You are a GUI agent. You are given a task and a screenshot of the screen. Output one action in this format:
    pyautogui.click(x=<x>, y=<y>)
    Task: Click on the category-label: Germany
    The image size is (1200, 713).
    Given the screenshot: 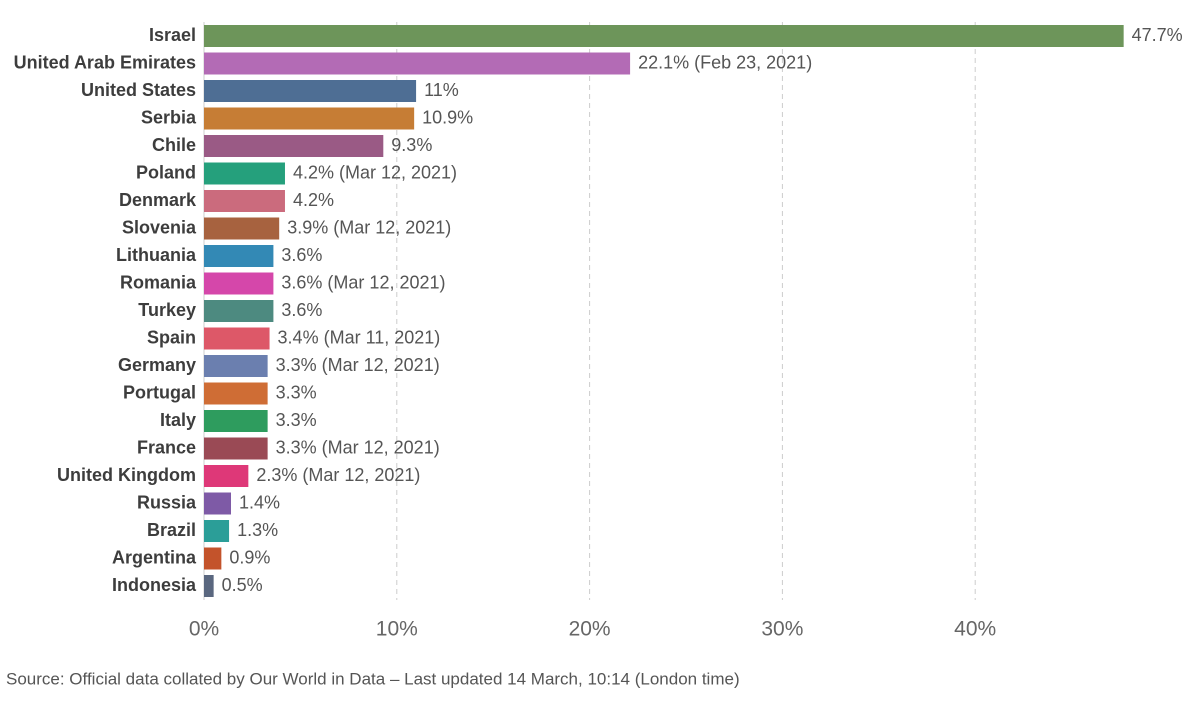 What is the action you would take?
    pyautogui.click(x=157, y=365)
    